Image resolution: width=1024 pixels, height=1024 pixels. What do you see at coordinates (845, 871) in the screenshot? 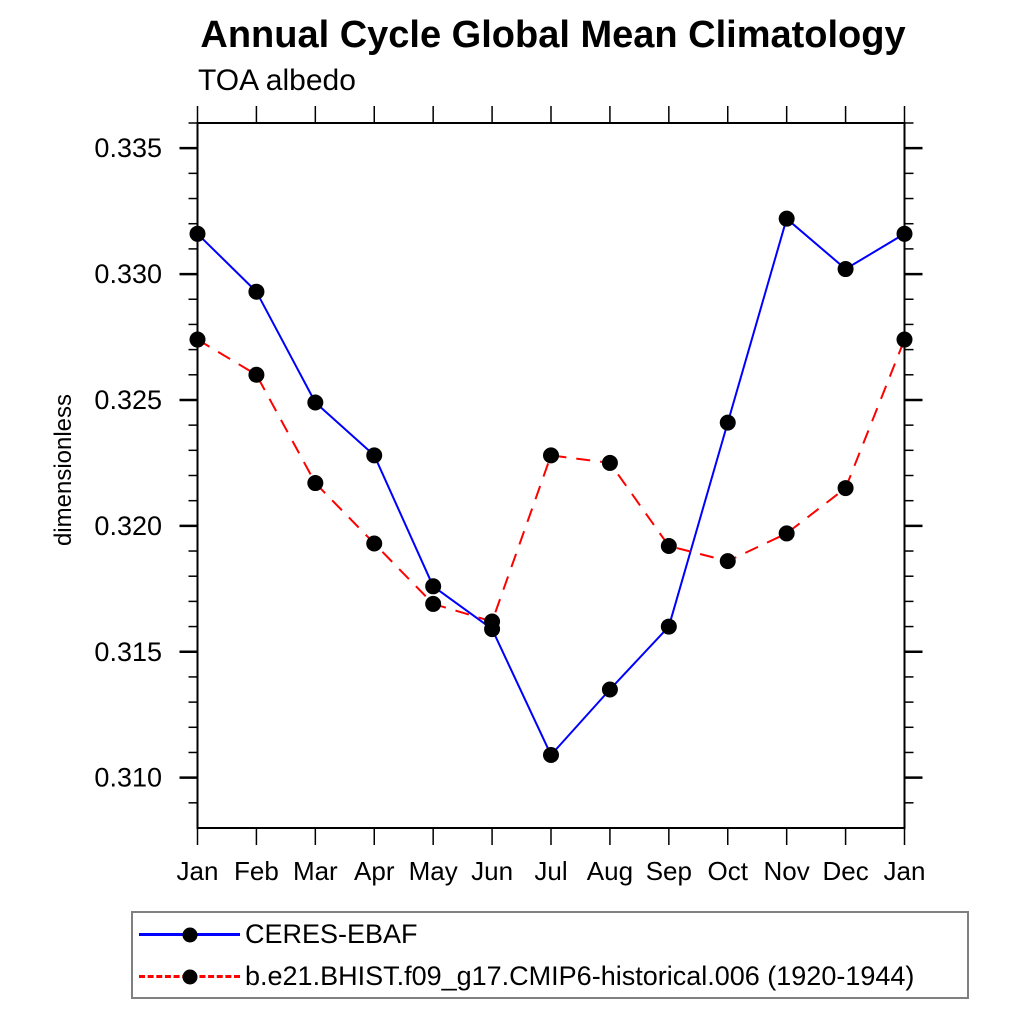
I see `x-tick-label: Dec` at bounding box center [845, 871].